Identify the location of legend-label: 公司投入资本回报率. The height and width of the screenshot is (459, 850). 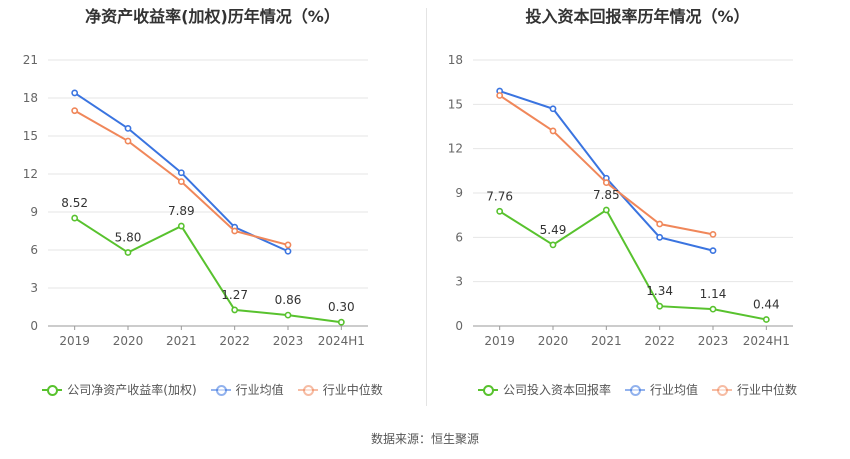
(556, 390).